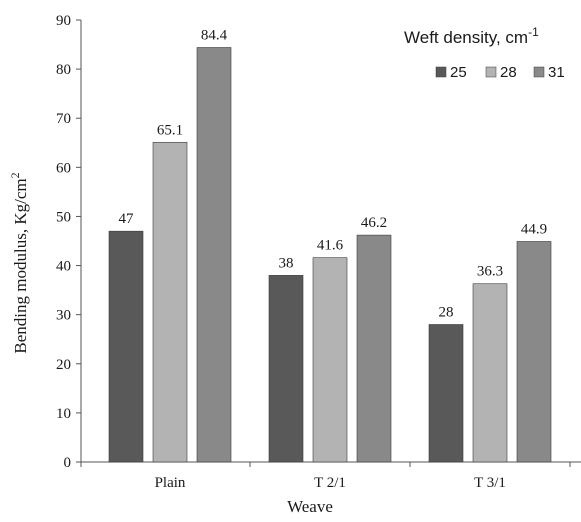 This screenshot has width=581, height=522. I want to click on data-label: 44.9, so click(534, 229).